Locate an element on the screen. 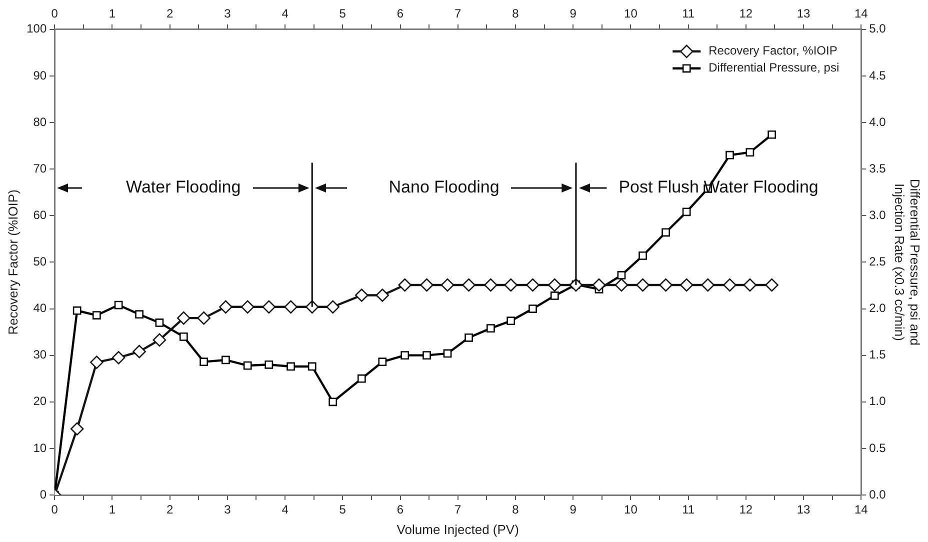  y-tick-label: 60 is located at coordinates (40, 215).